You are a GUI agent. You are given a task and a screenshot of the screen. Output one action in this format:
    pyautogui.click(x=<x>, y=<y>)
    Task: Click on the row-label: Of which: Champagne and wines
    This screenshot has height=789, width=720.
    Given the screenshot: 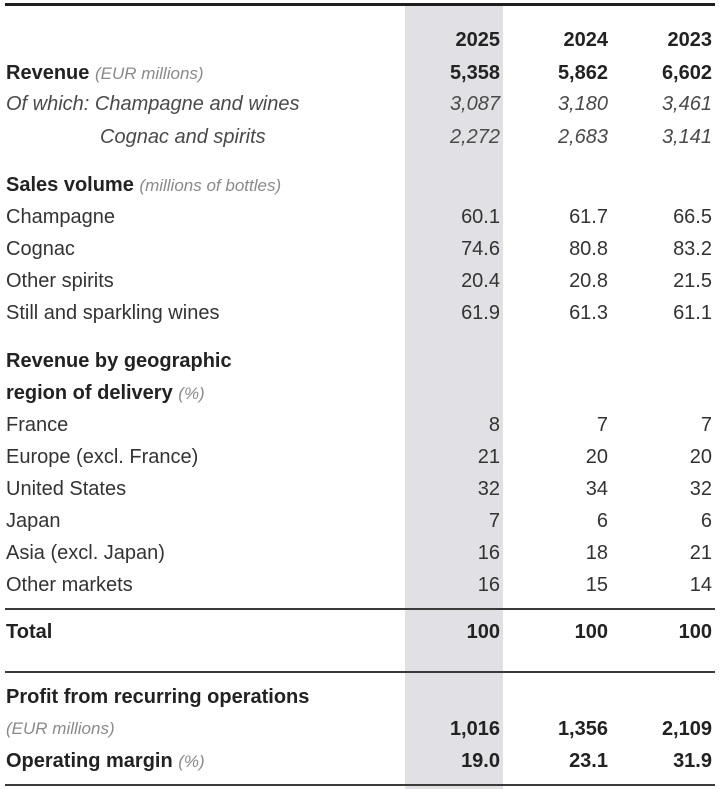 What is the action you would take?
    pyautogui.click(x=153, y=104)
    